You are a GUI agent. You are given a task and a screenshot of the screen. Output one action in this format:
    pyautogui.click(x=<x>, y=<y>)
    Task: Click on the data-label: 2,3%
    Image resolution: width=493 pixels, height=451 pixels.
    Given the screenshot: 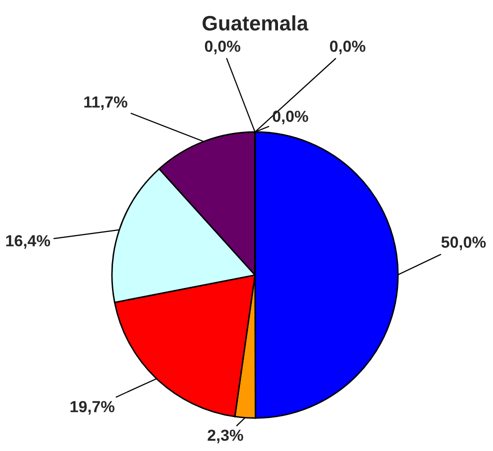 What is the action you would take?
    pyautogui.click(x=226, y=437)
    